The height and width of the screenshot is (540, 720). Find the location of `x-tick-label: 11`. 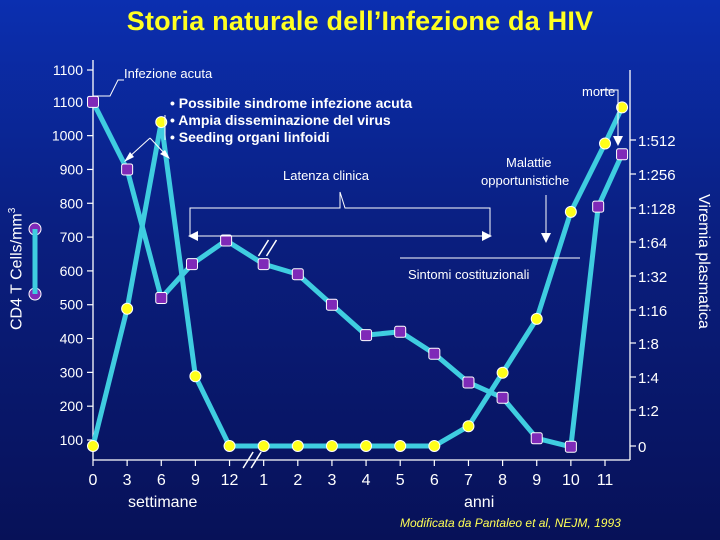

x-tick-label: 11 is located at coordinates (605, 480).